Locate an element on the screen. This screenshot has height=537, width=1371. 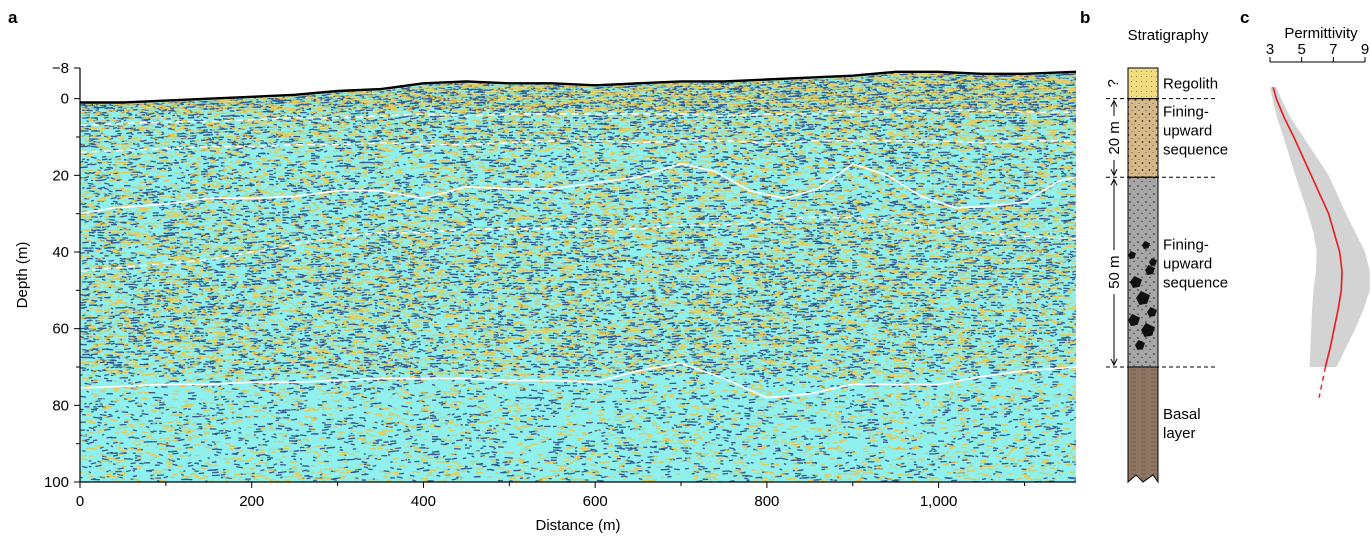
y-tick-label: 80 is located at coordinates (60, 405).